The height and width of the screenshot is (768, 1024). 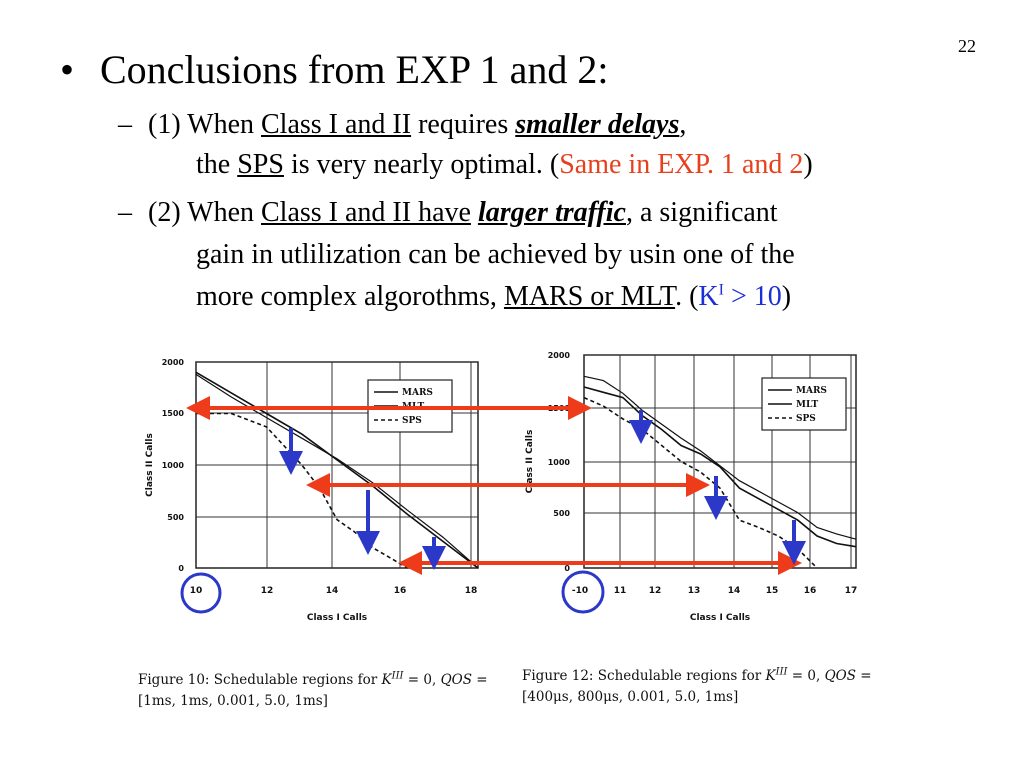 I want to click on point-2-line3-mid: . (, so click(x=687, y=296).